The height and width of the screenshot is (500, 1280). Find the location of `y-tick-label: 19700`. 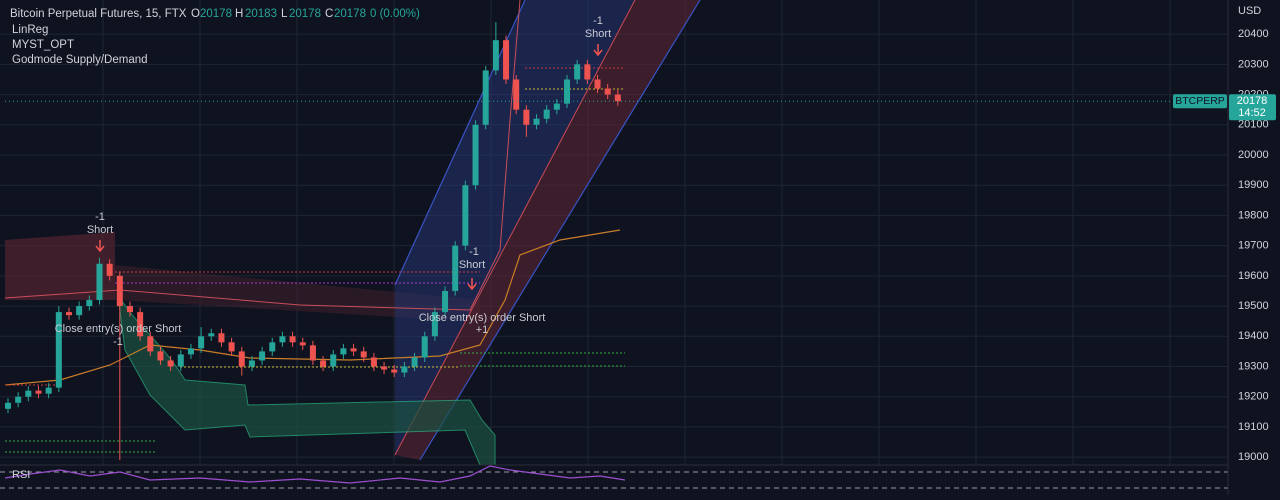

y-tick-label: 19700 is located at coordinates (1253, 246).